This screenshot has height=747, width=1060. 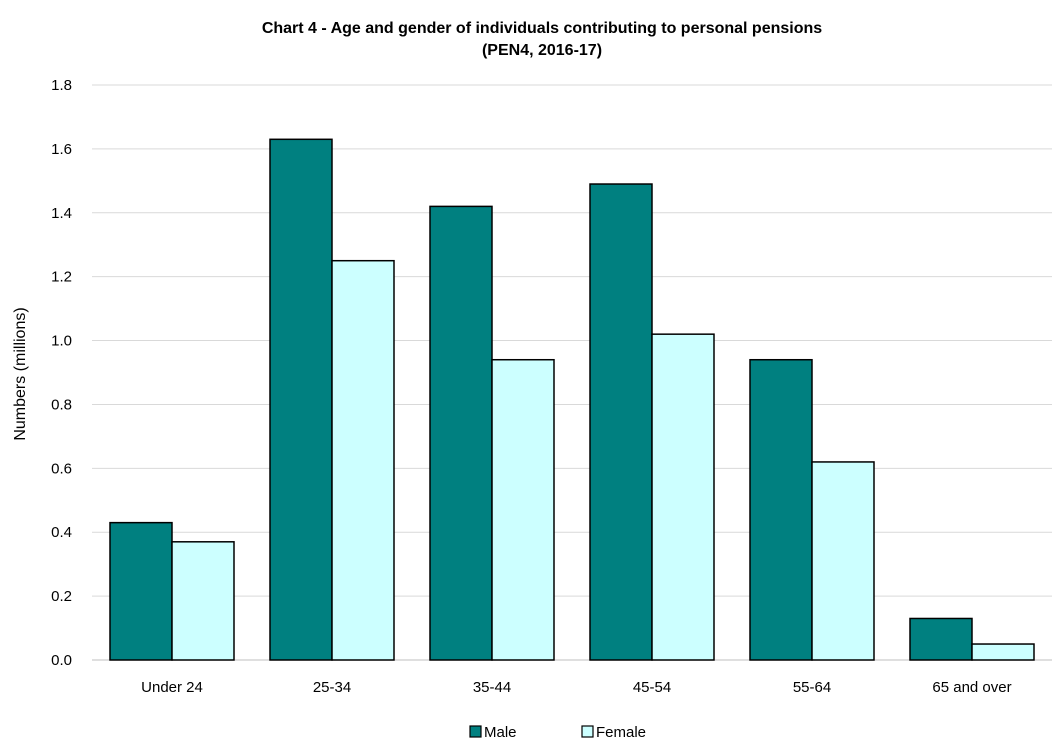 I want to click on x-tick-label: 45-54, so click(x=652, y=687).